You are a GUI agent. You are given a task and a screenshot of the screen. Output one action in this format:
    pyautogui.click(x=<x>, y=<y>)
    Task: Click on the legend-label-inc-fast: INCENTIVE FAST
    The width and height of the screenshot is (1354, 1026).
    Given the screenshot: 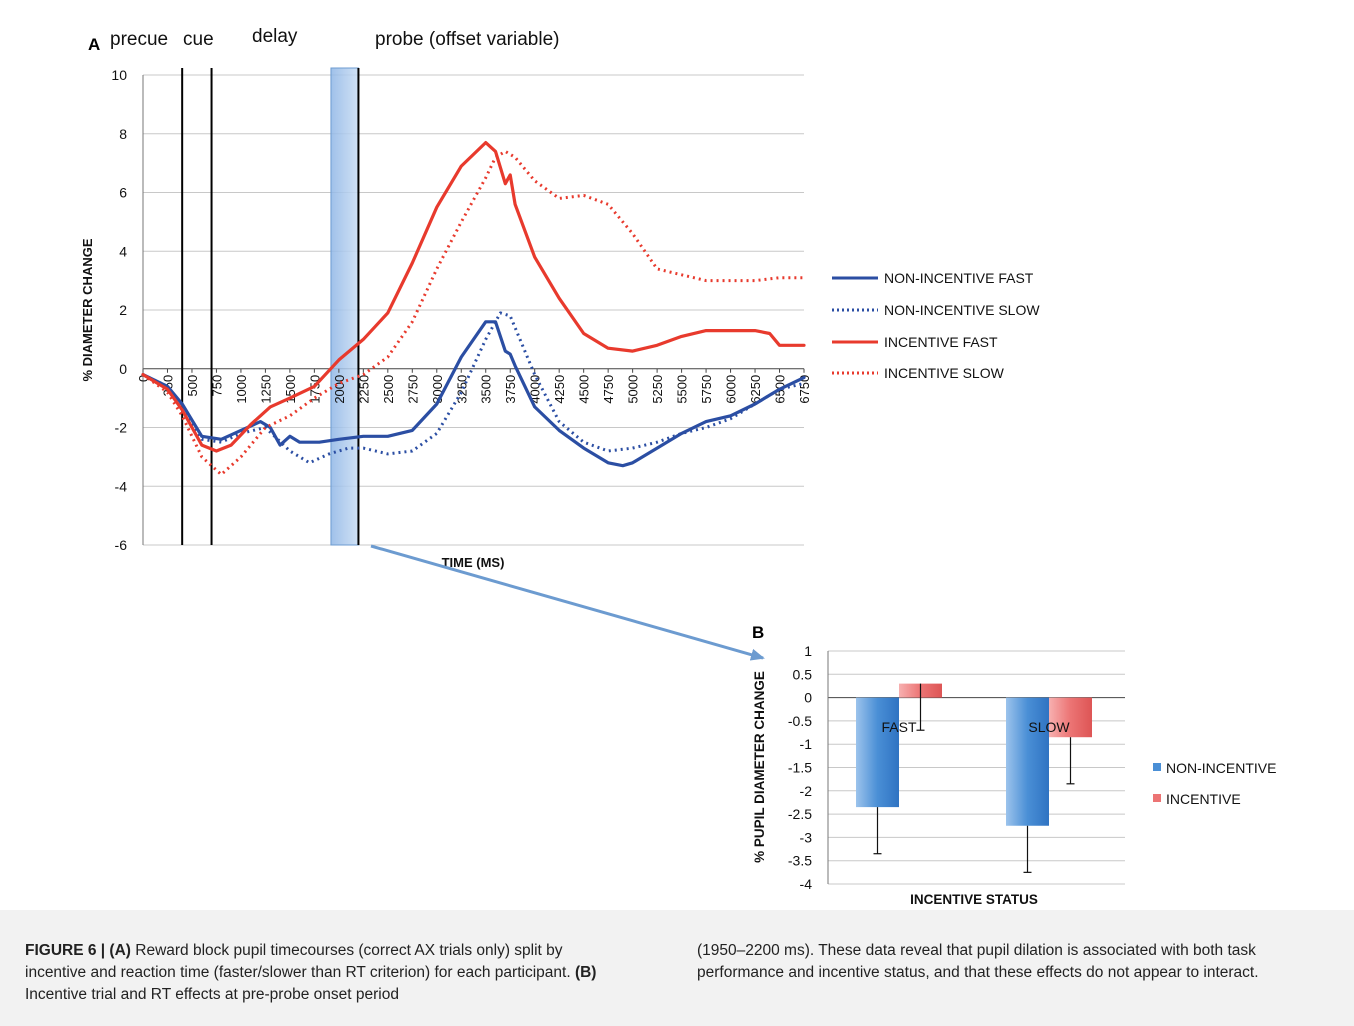 What is the action you would take?
    pyautogui.click(x=941, y=342)
    